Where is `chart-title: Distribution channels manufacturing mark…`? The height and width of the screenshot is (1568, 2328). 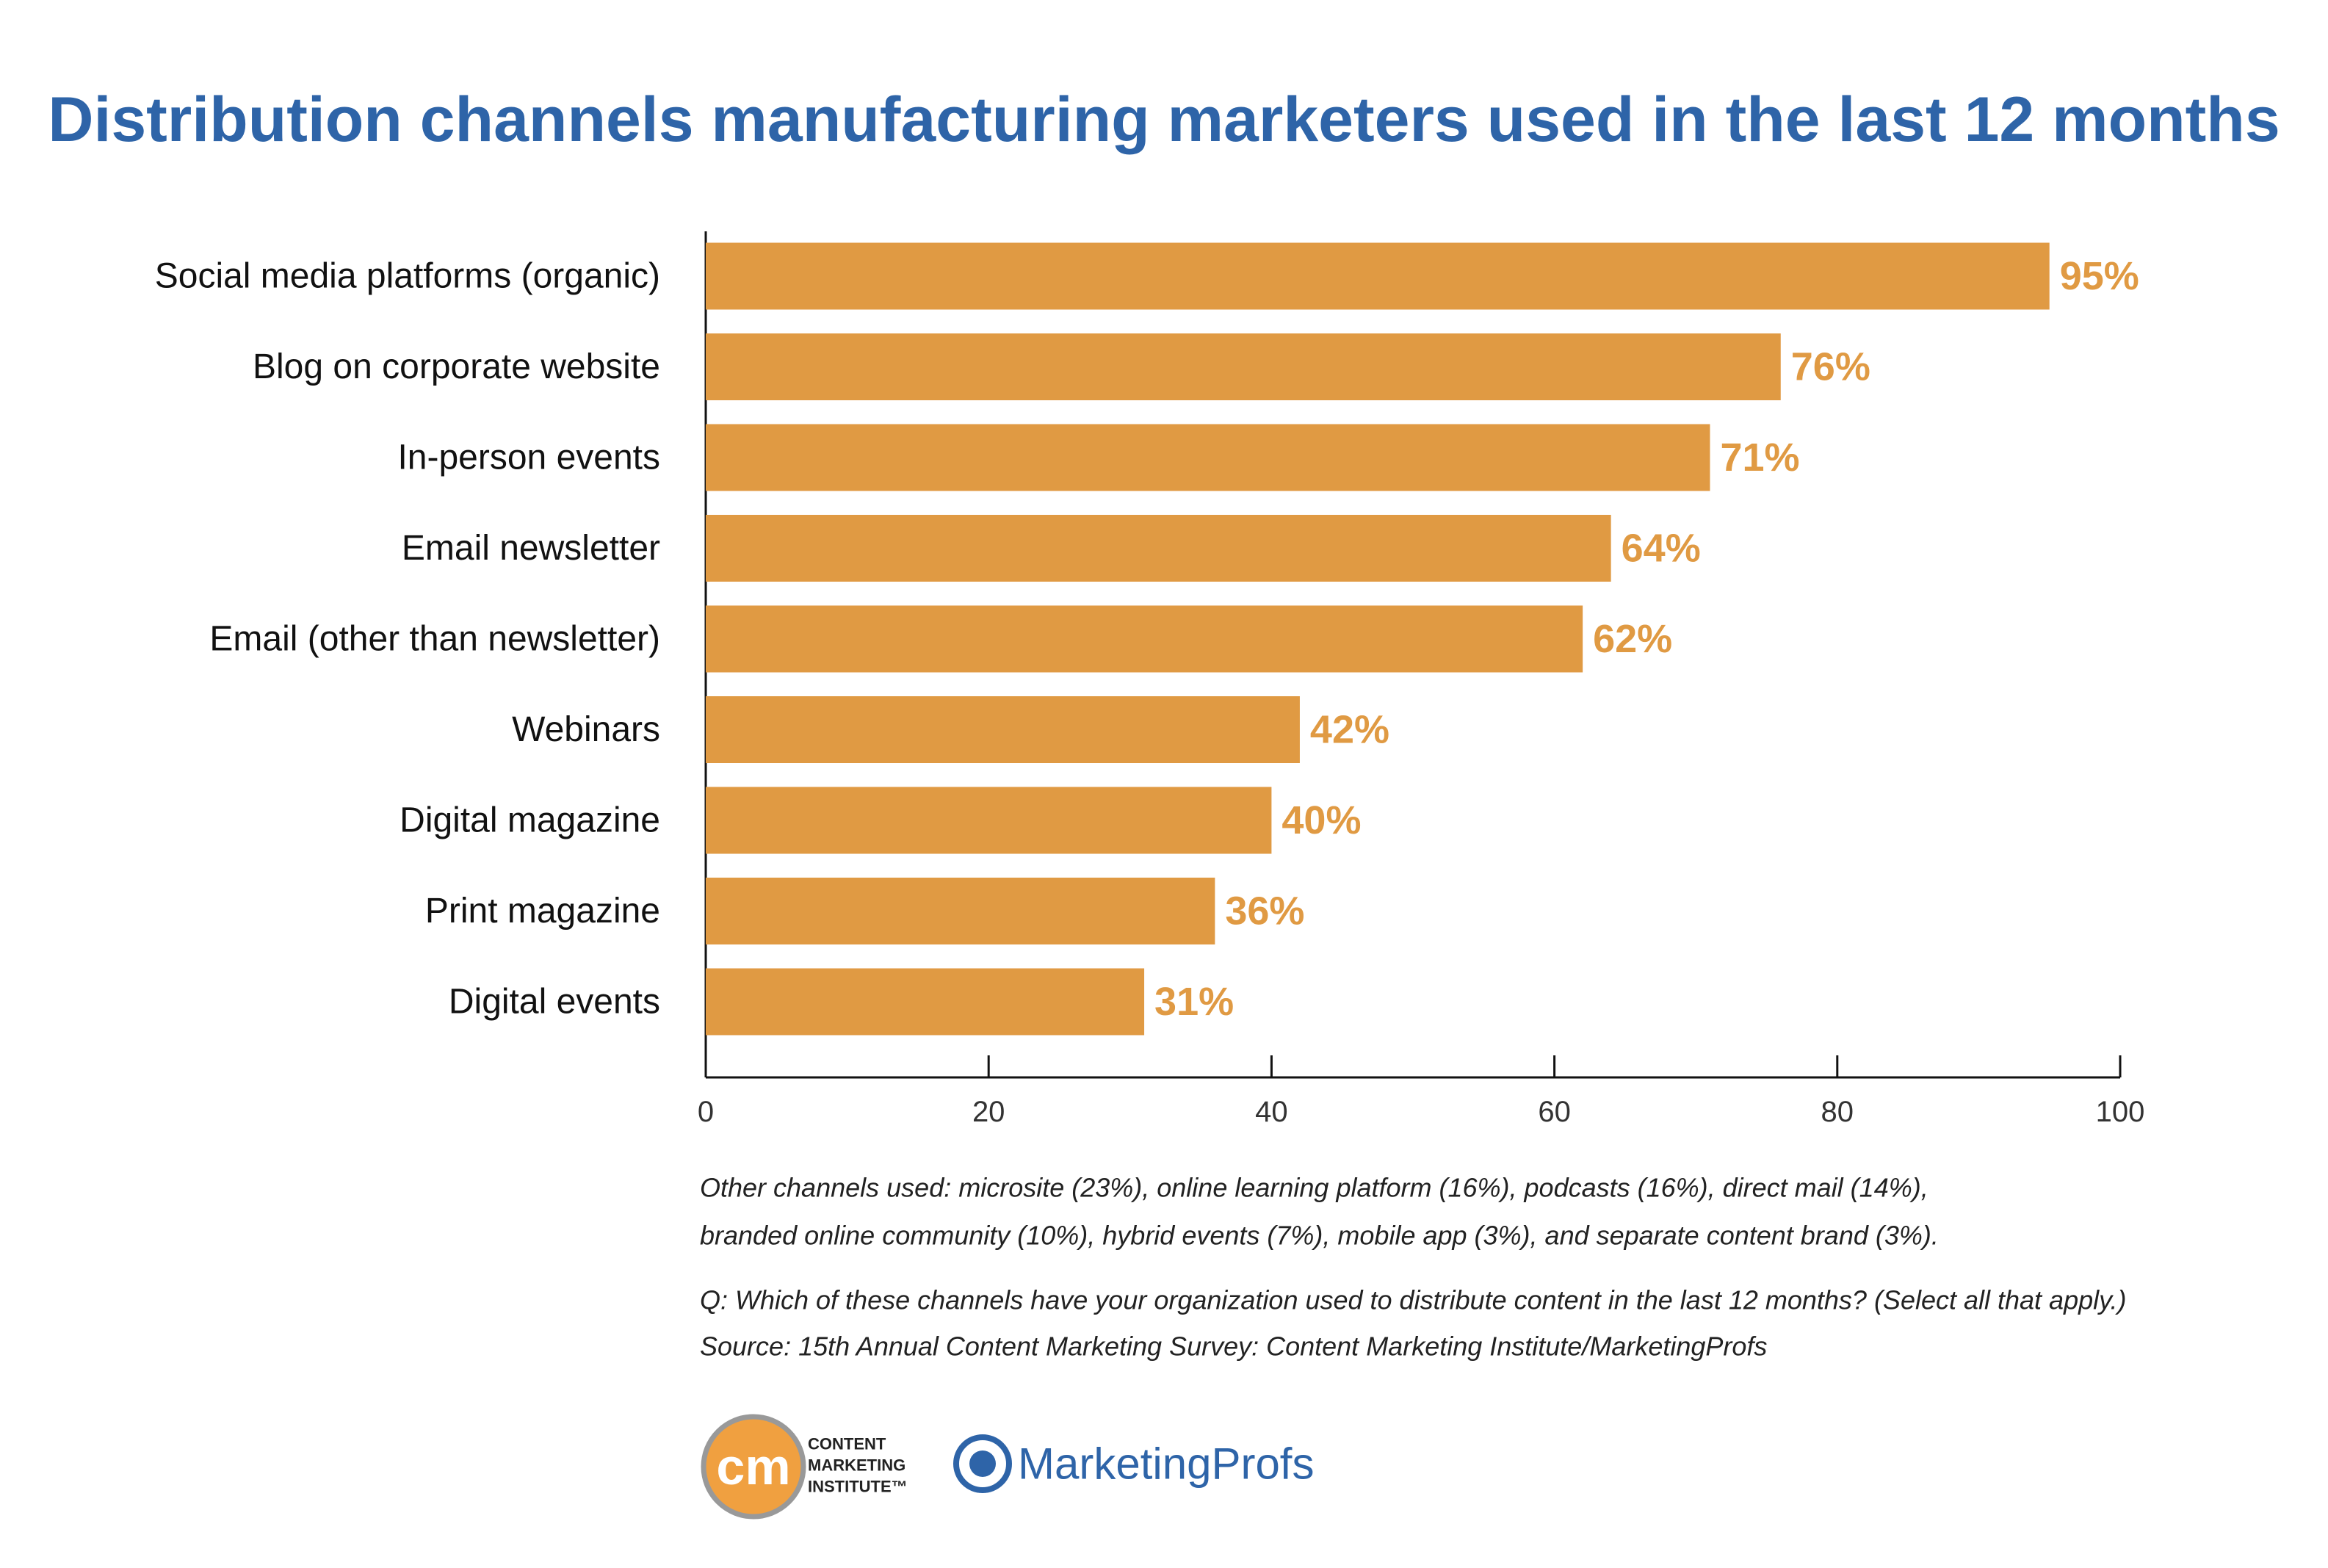
chart-title: Distribution channels manufacturing mark… is located at coordinates (1164, 119).